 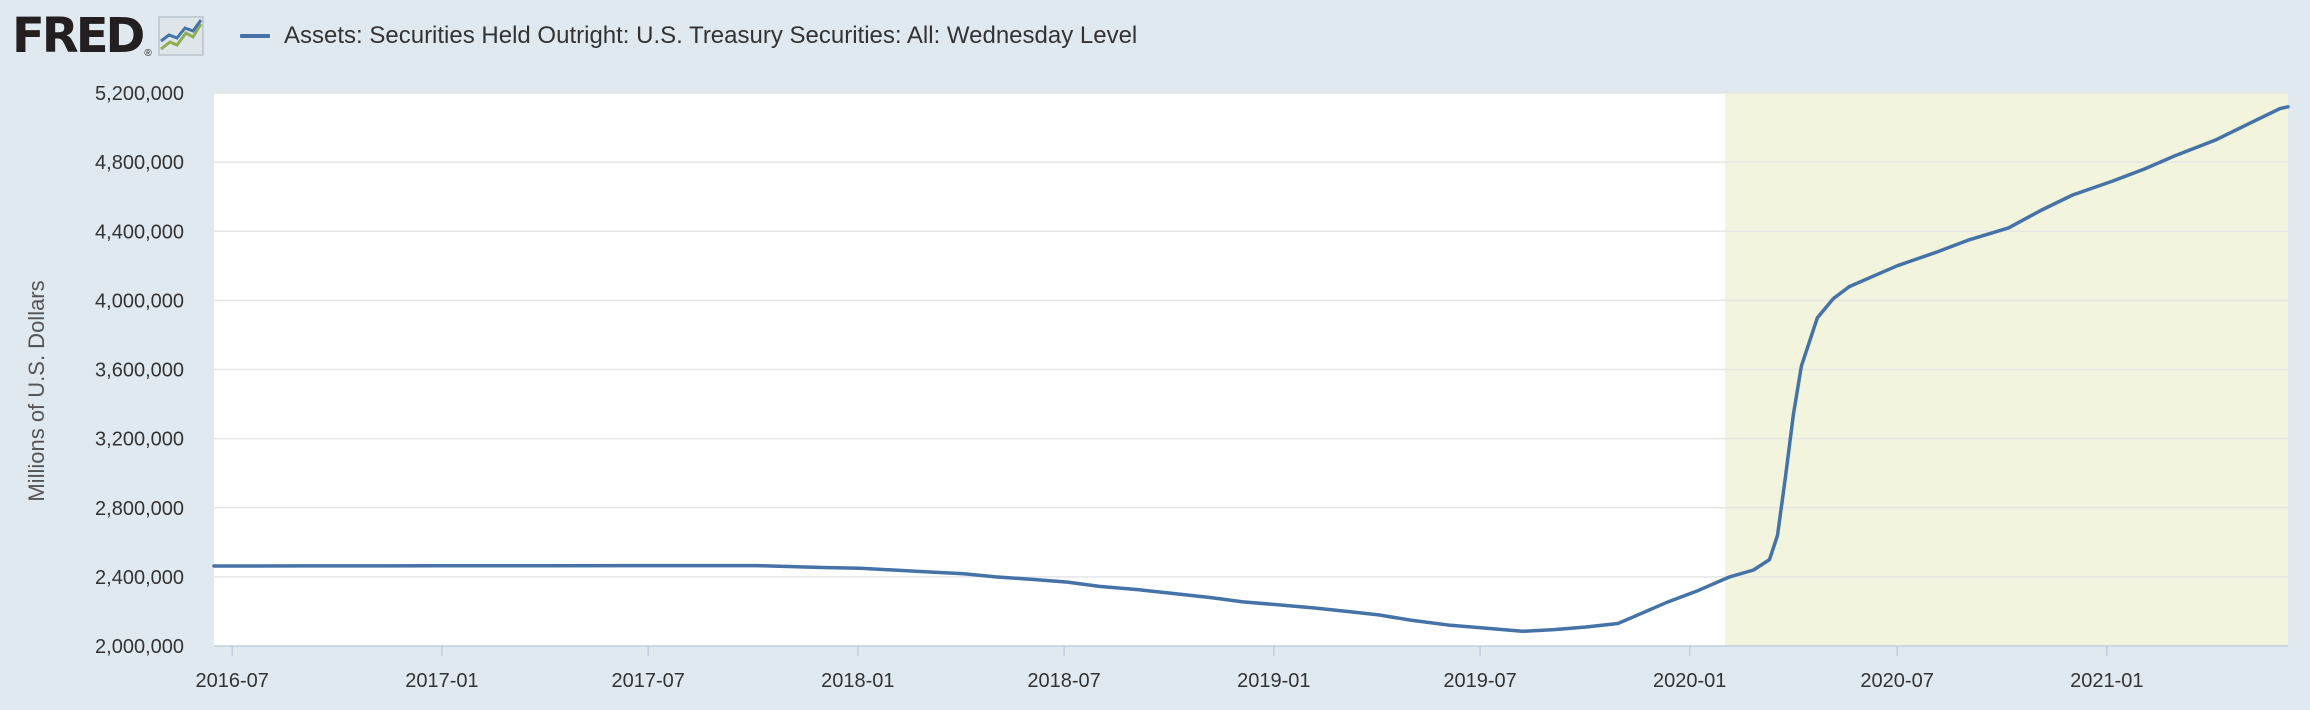 I want to click on x-tick-label-8: 2020-07, so click(x=1896, y=681).